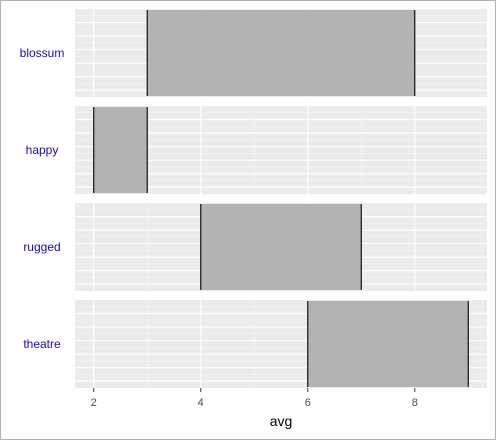  What do you see at coordinates (42, 150) in the screenshot?
I see `facet-label: happy` at bounding box center [42, 150].